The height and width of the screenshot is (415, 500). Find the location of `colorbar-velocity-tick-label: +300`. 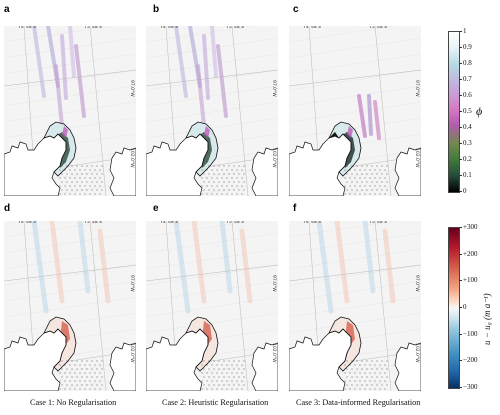

colorbar-velocity-tick-label: +300 is located at coordinates (470, 227).